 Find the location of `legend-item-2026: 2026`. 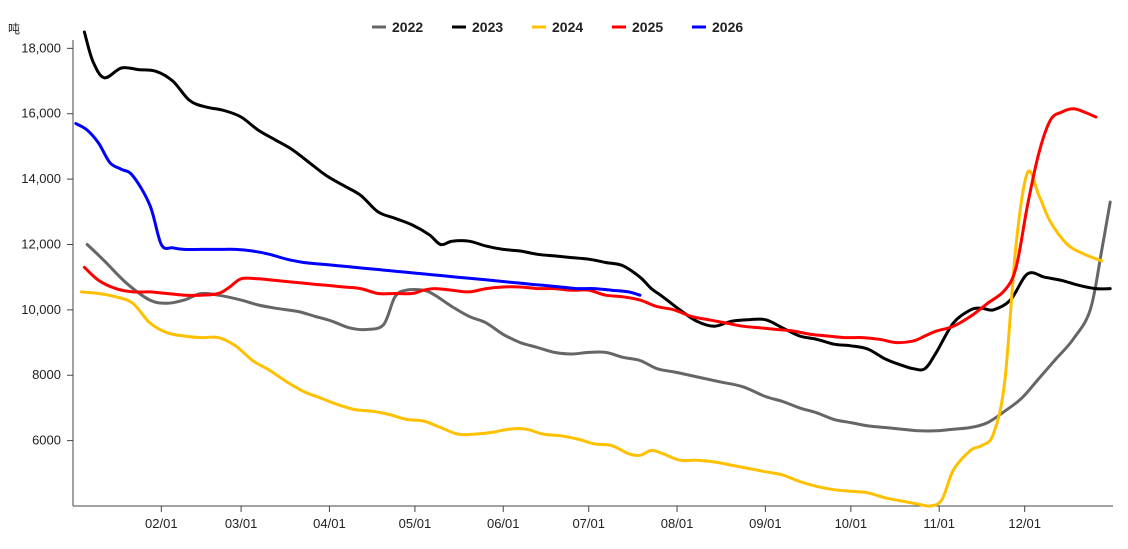

legend-item-2026: 2026 is located at coordinates (717, 27).